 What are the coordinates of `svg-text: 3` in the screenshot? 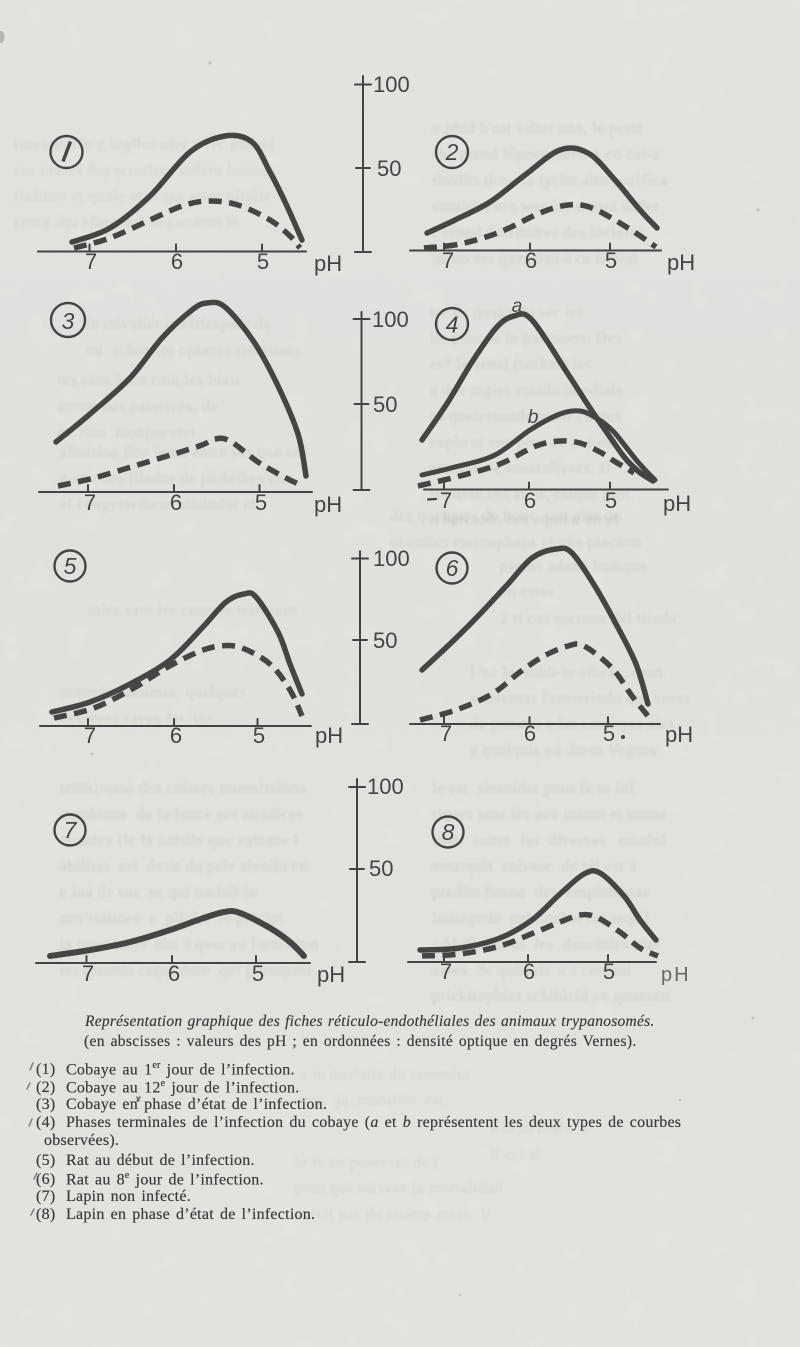 It's located at (68, 321).